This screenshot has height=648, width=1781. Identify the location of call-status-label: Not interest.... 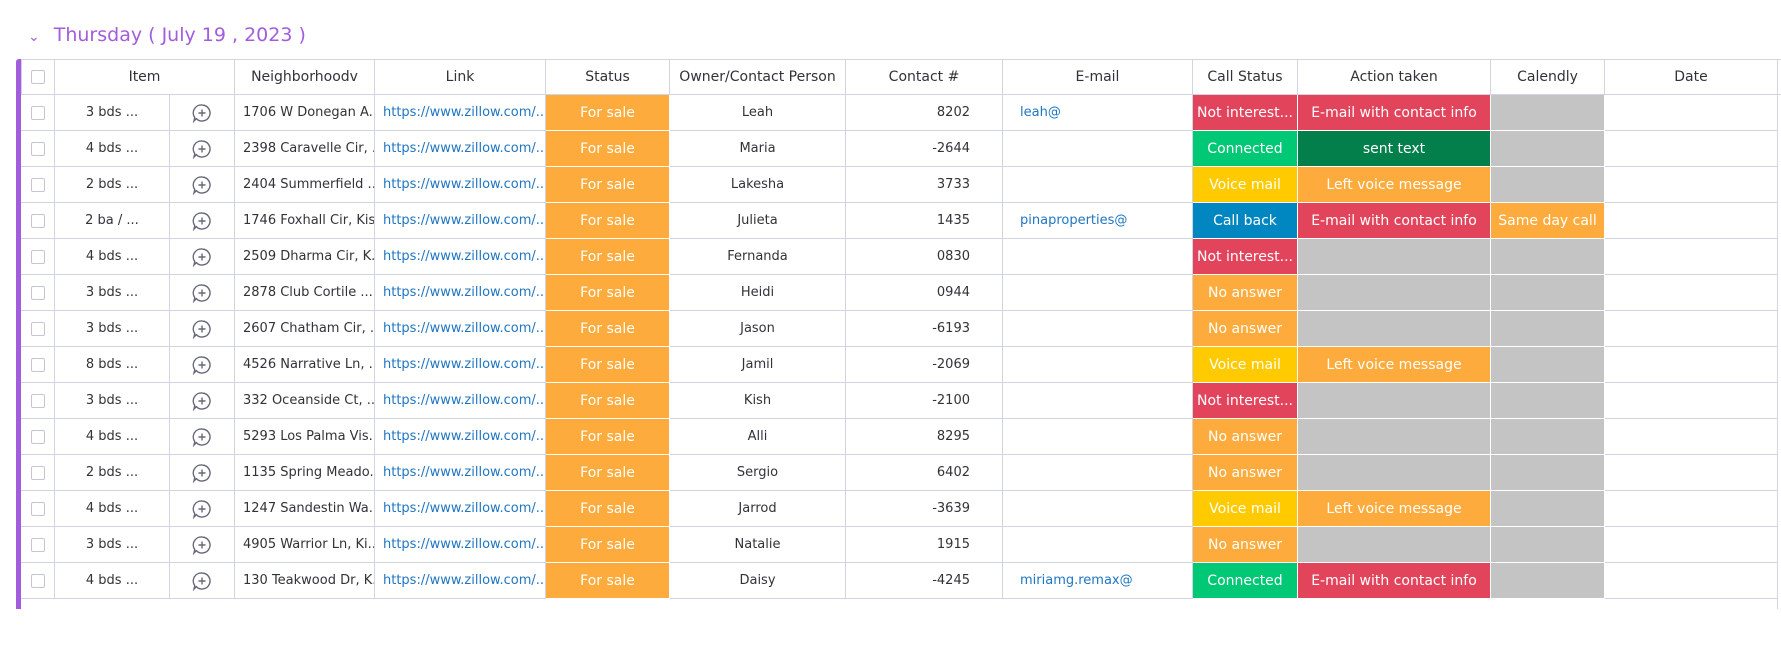
(1245, 257).